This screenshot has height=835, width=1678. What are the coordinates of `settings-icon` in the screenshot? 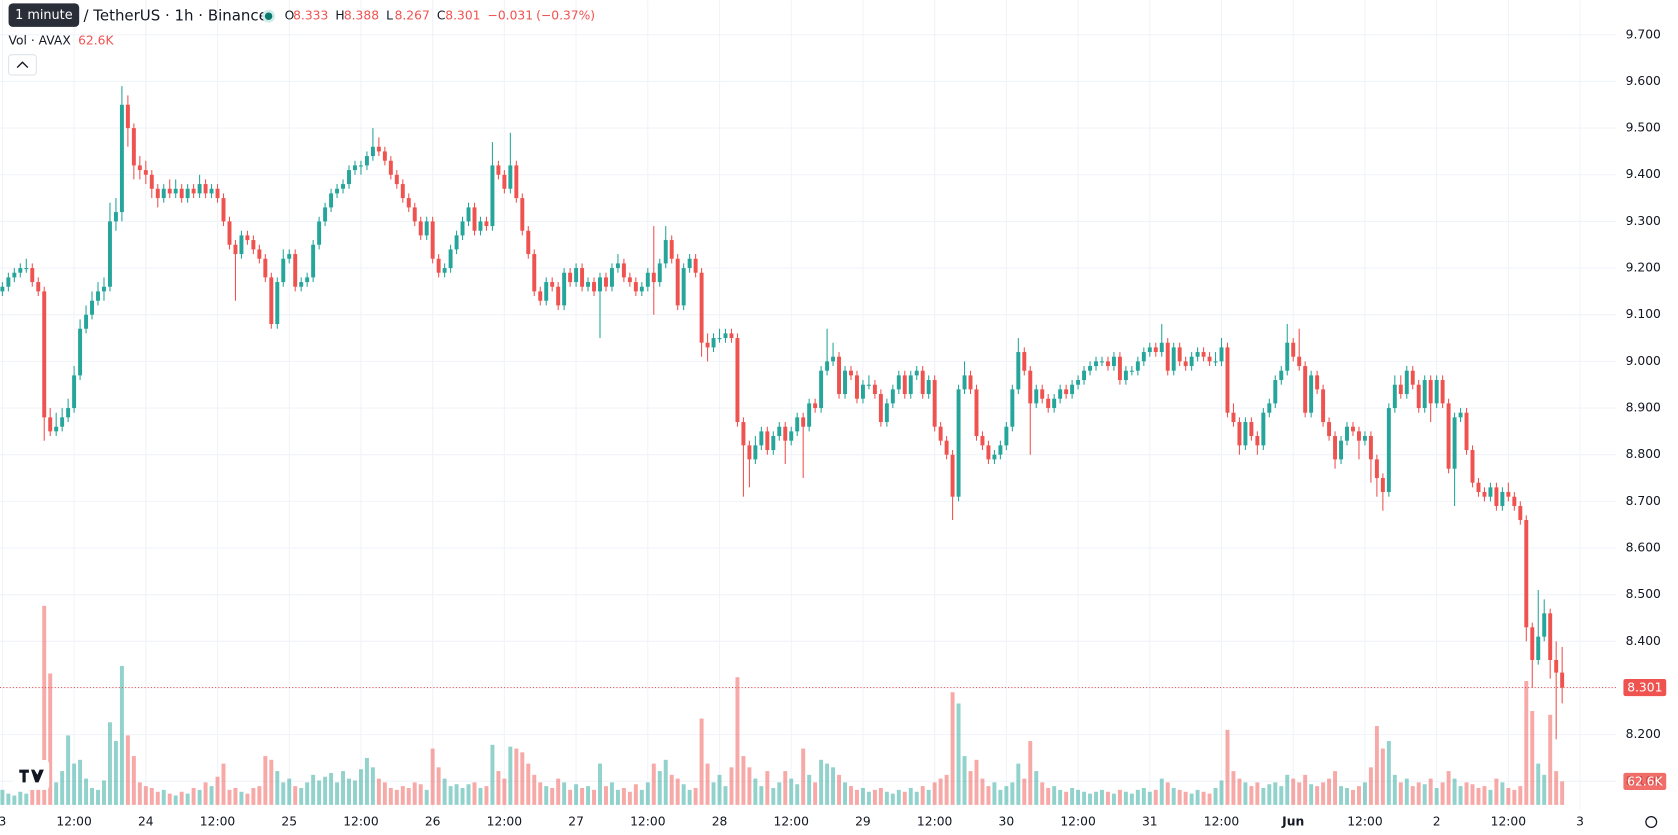 It's located at (1651, 822).